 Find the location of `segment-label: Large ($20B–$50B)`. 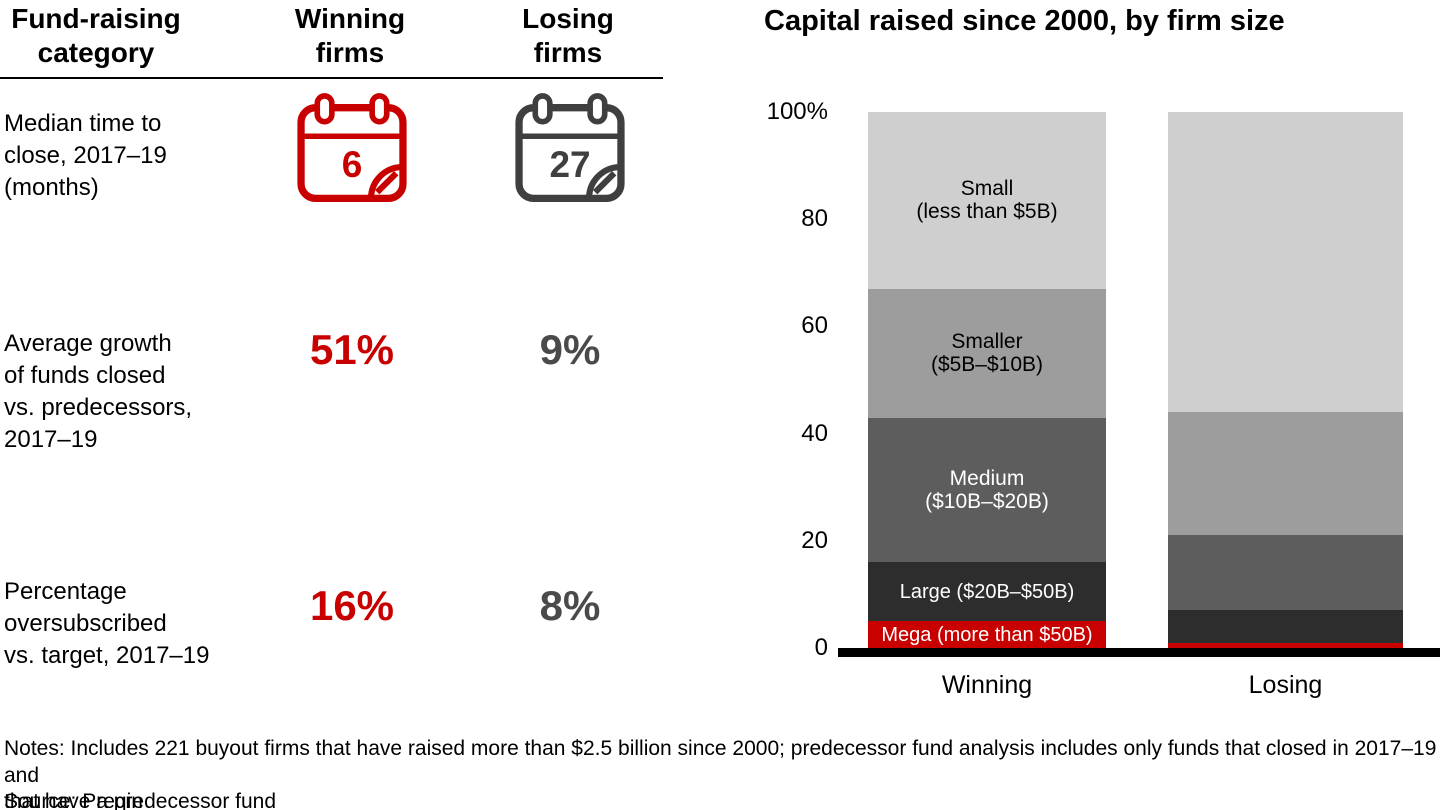

segment-label: Large ($20B–$50B) is located at coordinates (987, 591).